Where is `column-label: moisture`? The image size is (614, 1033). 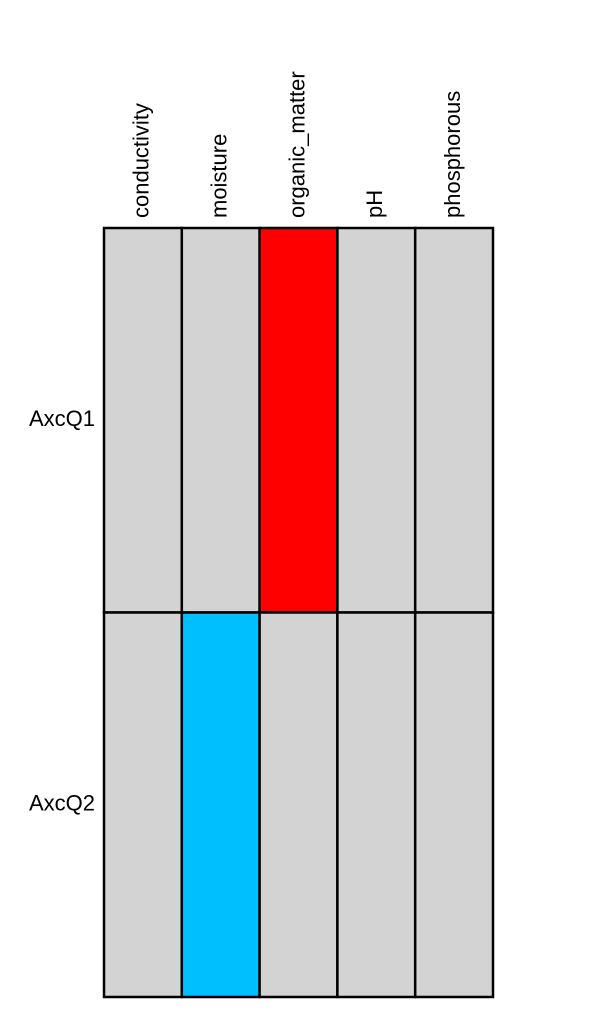
column-label: moisture is located at coordinates (219, 176).